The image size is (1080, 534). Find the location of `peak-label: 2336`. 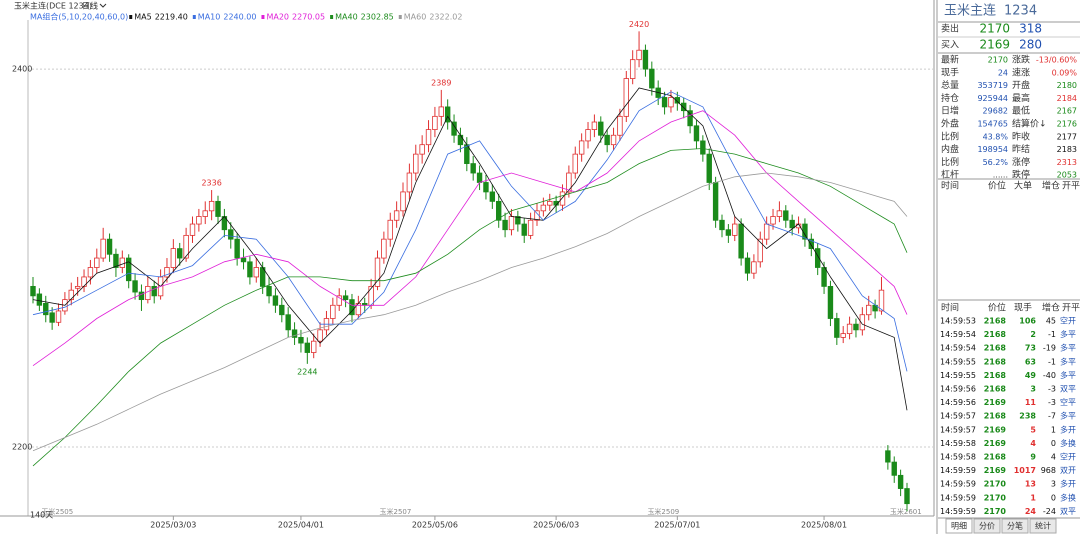

peak-label: 2336 is located at coordinates (211, 183).